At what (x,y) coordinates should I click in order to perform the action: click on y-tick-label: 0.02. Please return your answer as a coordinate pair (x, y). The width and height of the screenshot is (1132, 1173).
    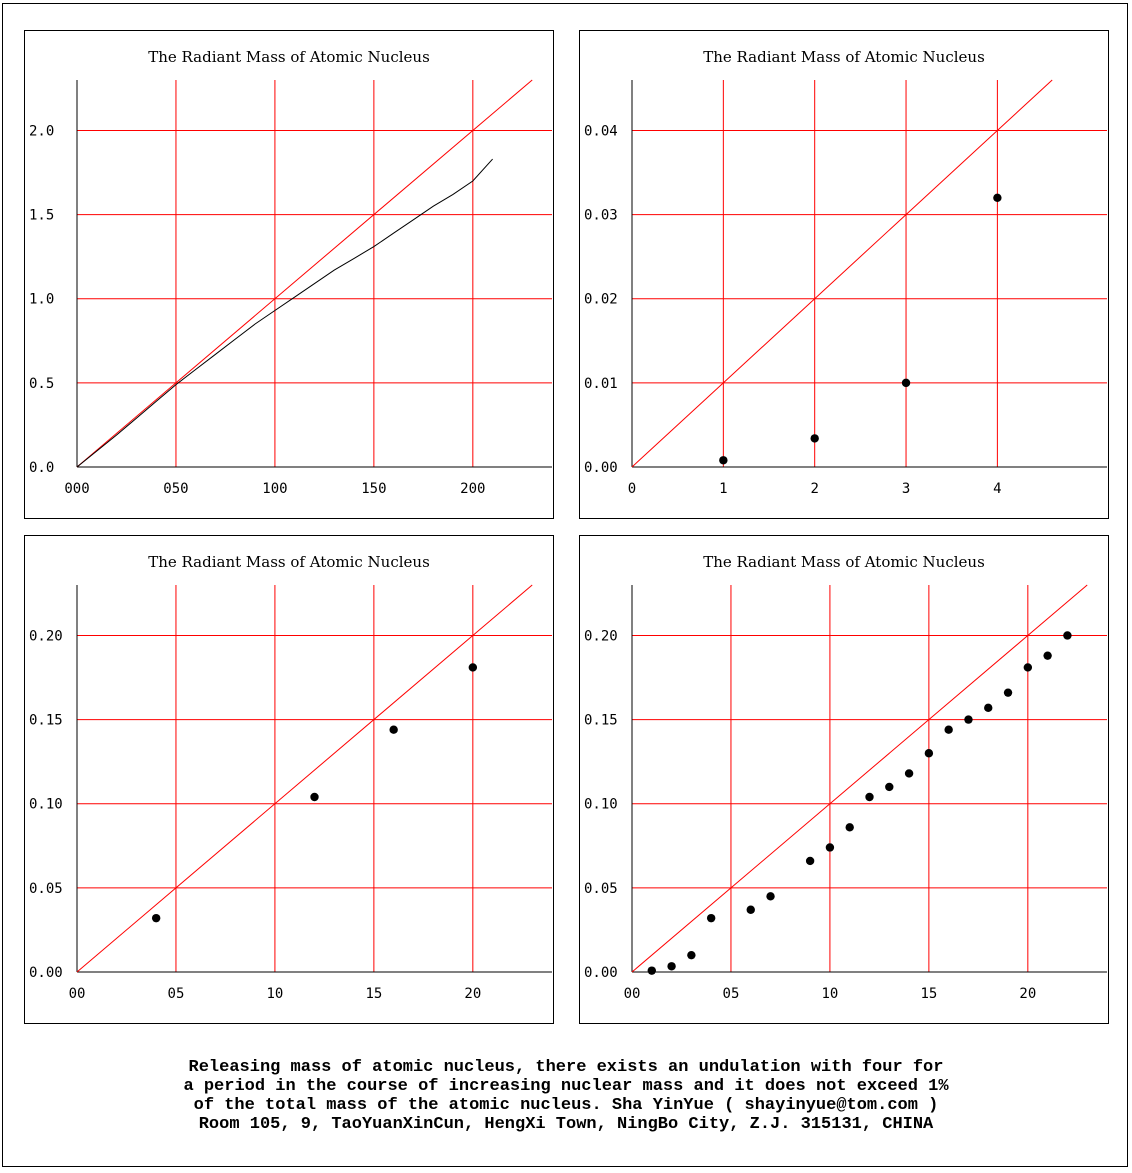
    Looking at the image, I should click on (601, 300).